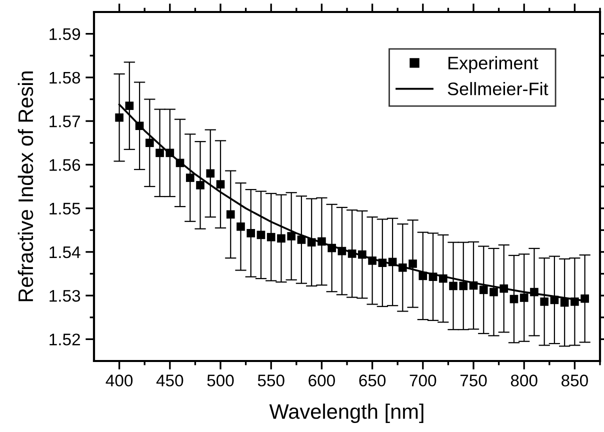  Describe the element at coordinates (271, 380) in the screenshot. I see `x-tick-label: 550` at that location.